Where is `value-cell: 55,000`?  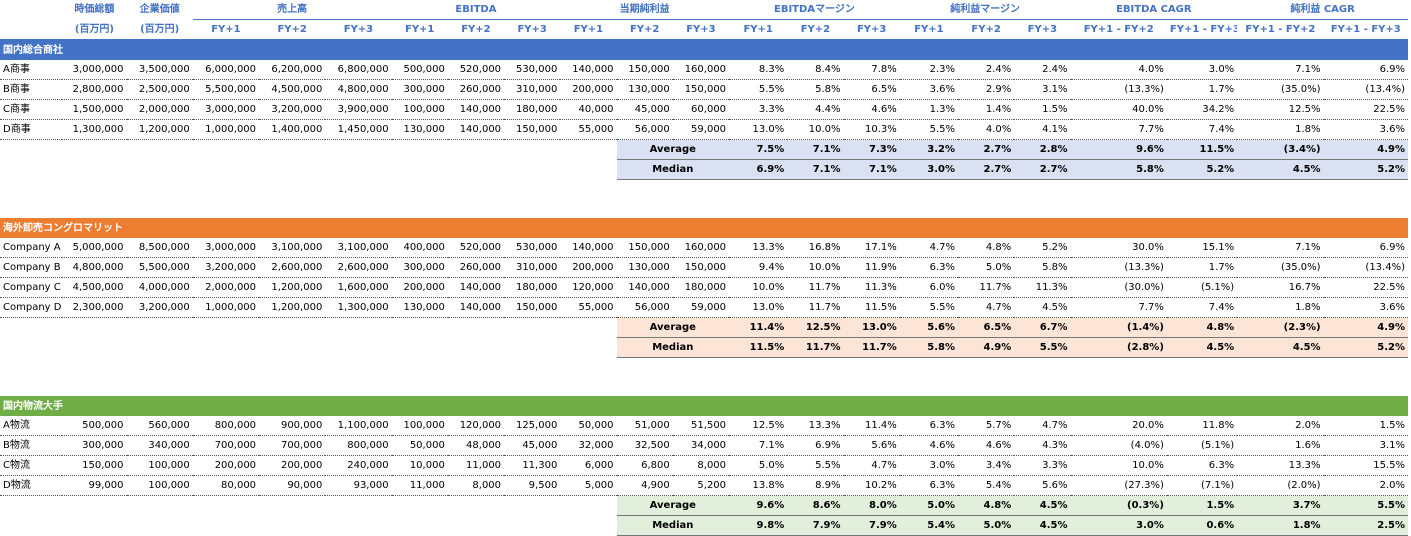
value-cell: 55,000 is located at coordinates (588, 307).